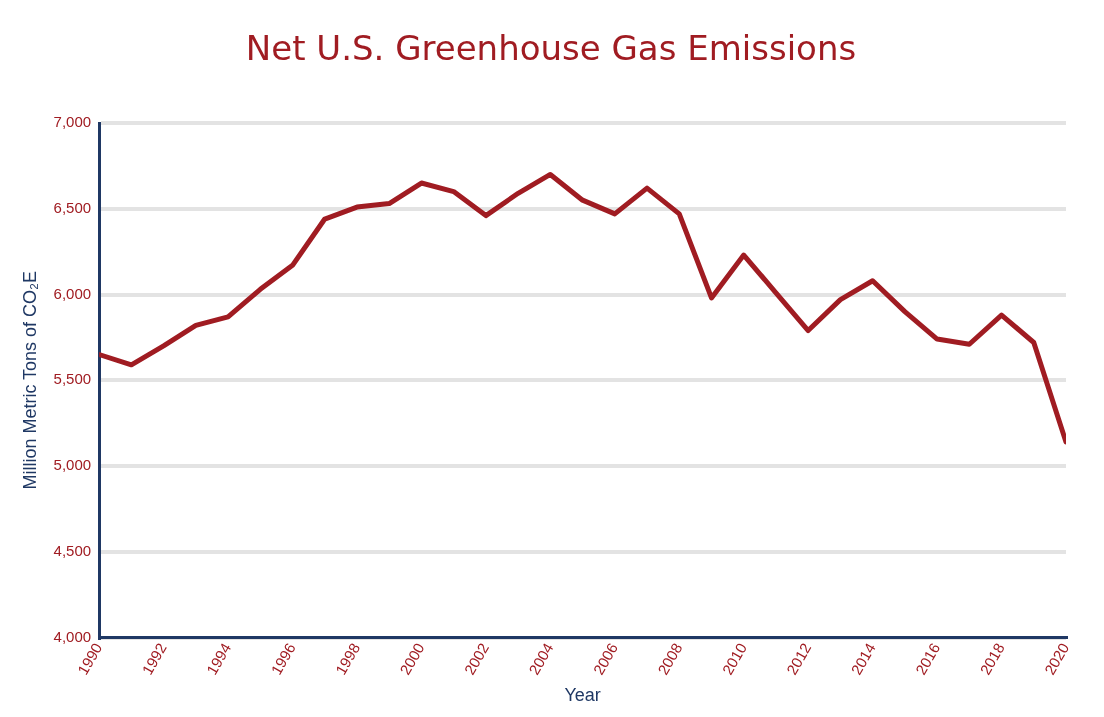 Image resolution: width=1104 pixels, height=717 pixels. Describe the element at coordinates (582, 695) in the screenshot. I see `x-axis-title: Year` at that location.